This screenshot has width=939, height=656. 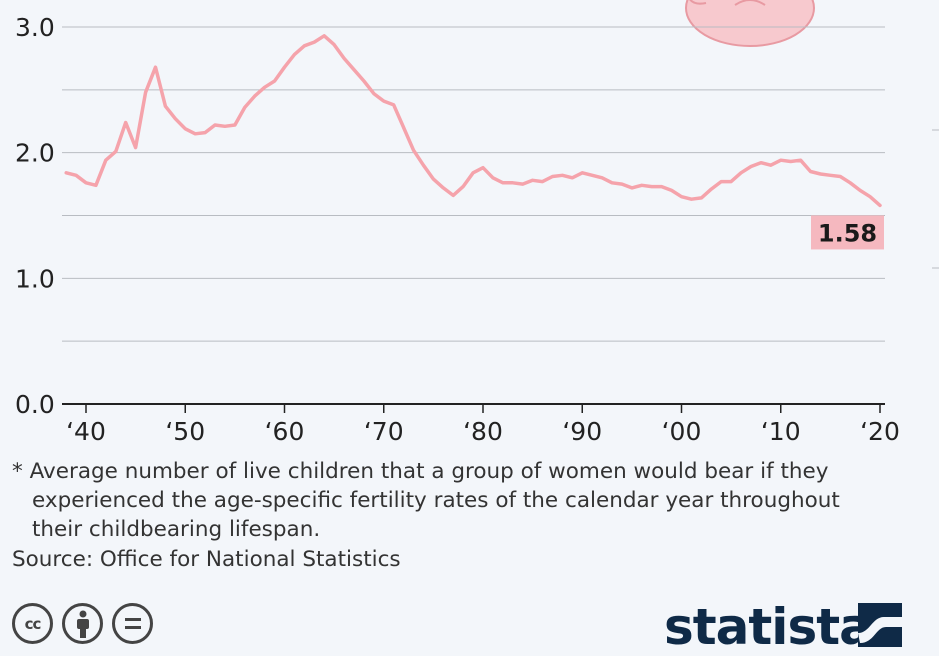 I want to click on statista-logo-mark-icon, so click(x=880, y=625).